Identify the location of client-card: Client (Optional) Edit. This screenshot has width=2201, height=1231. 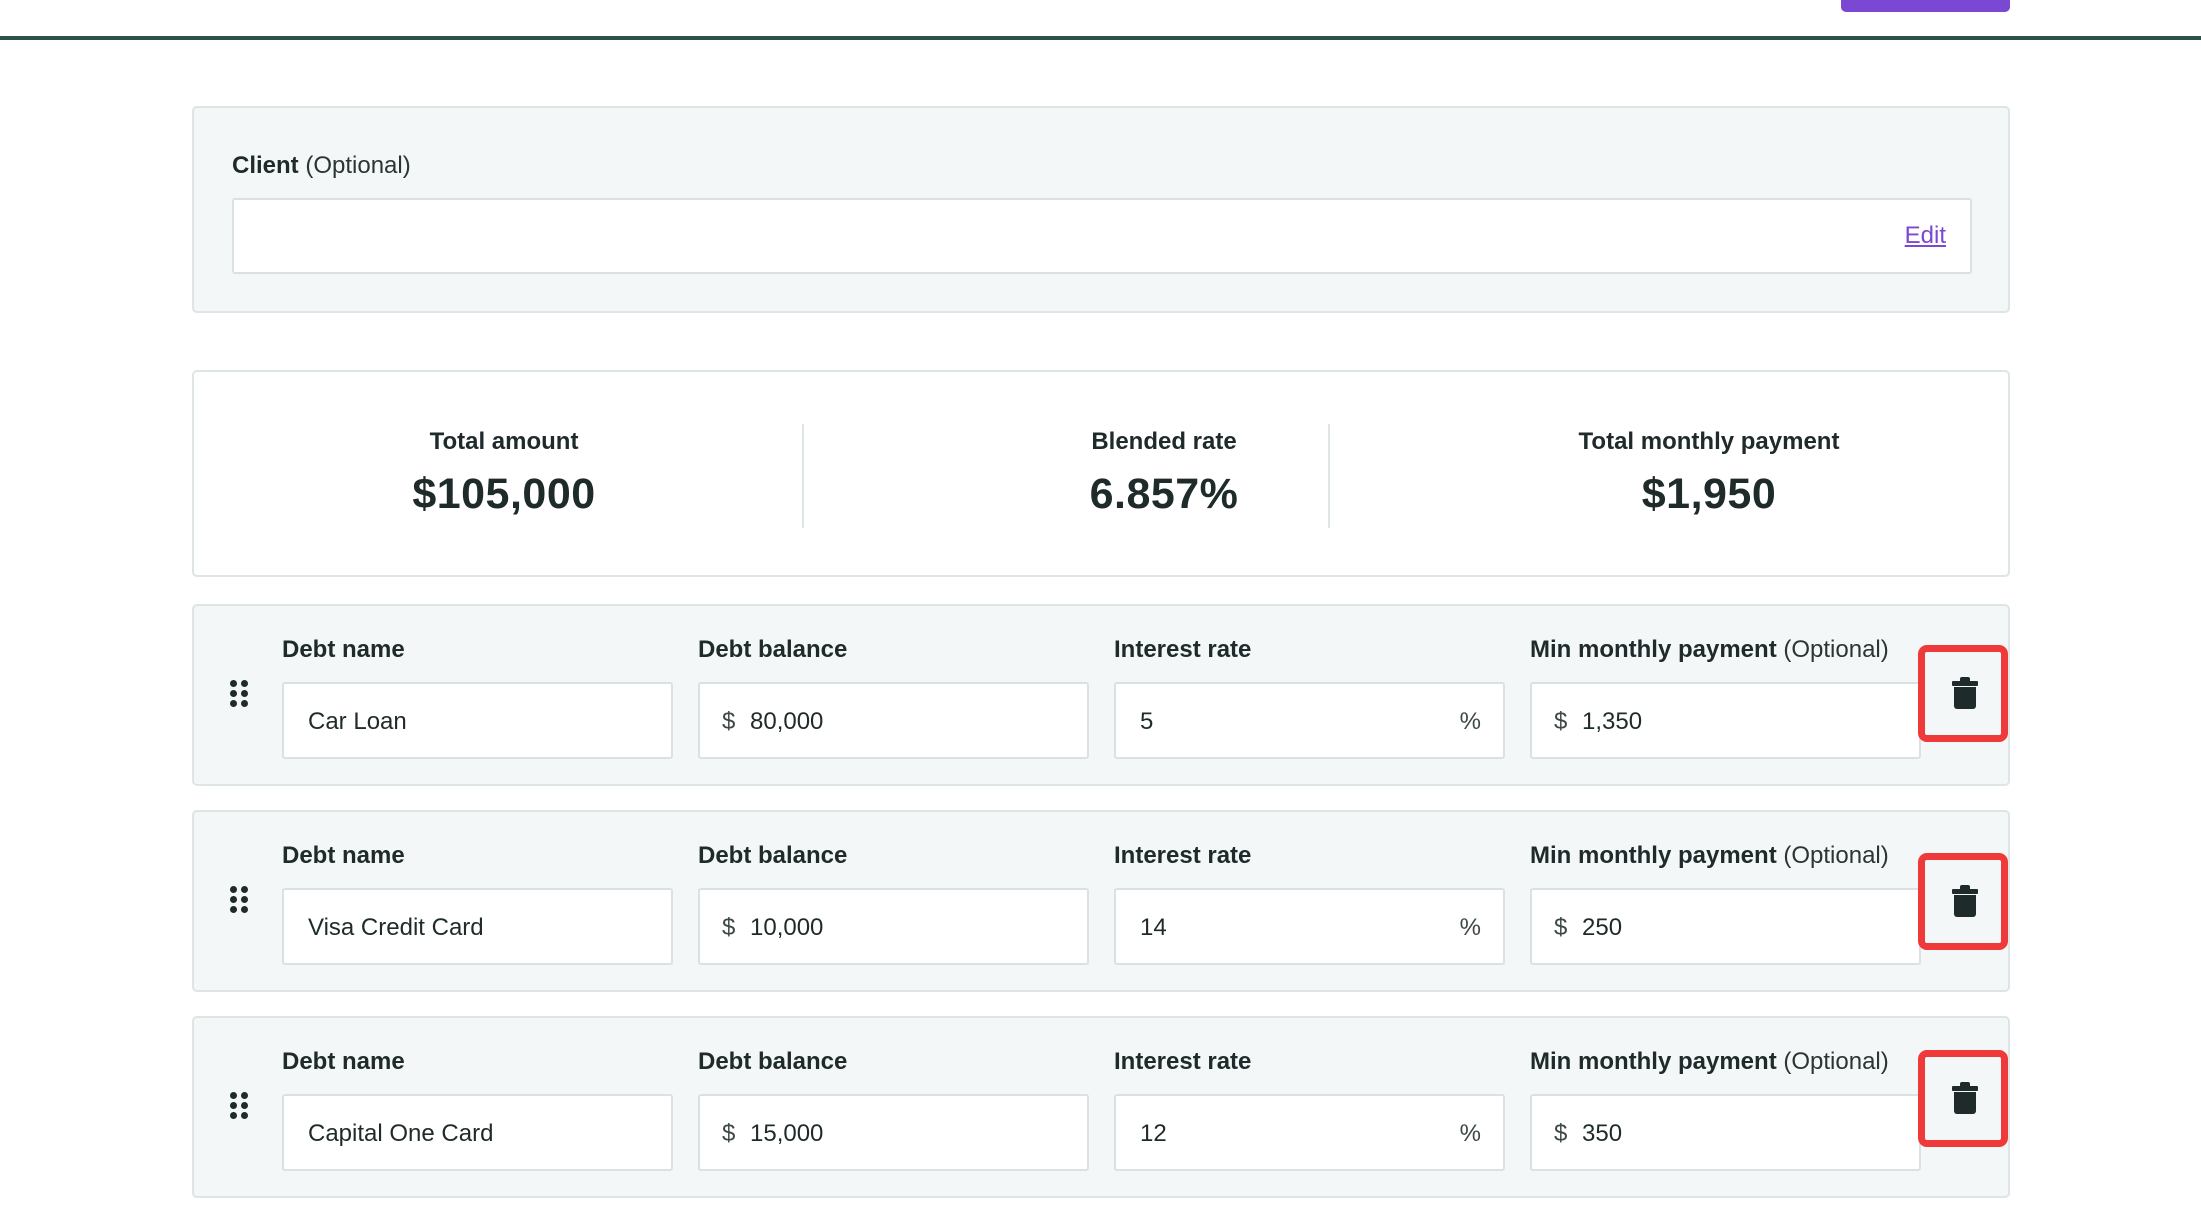
(1101, 209).